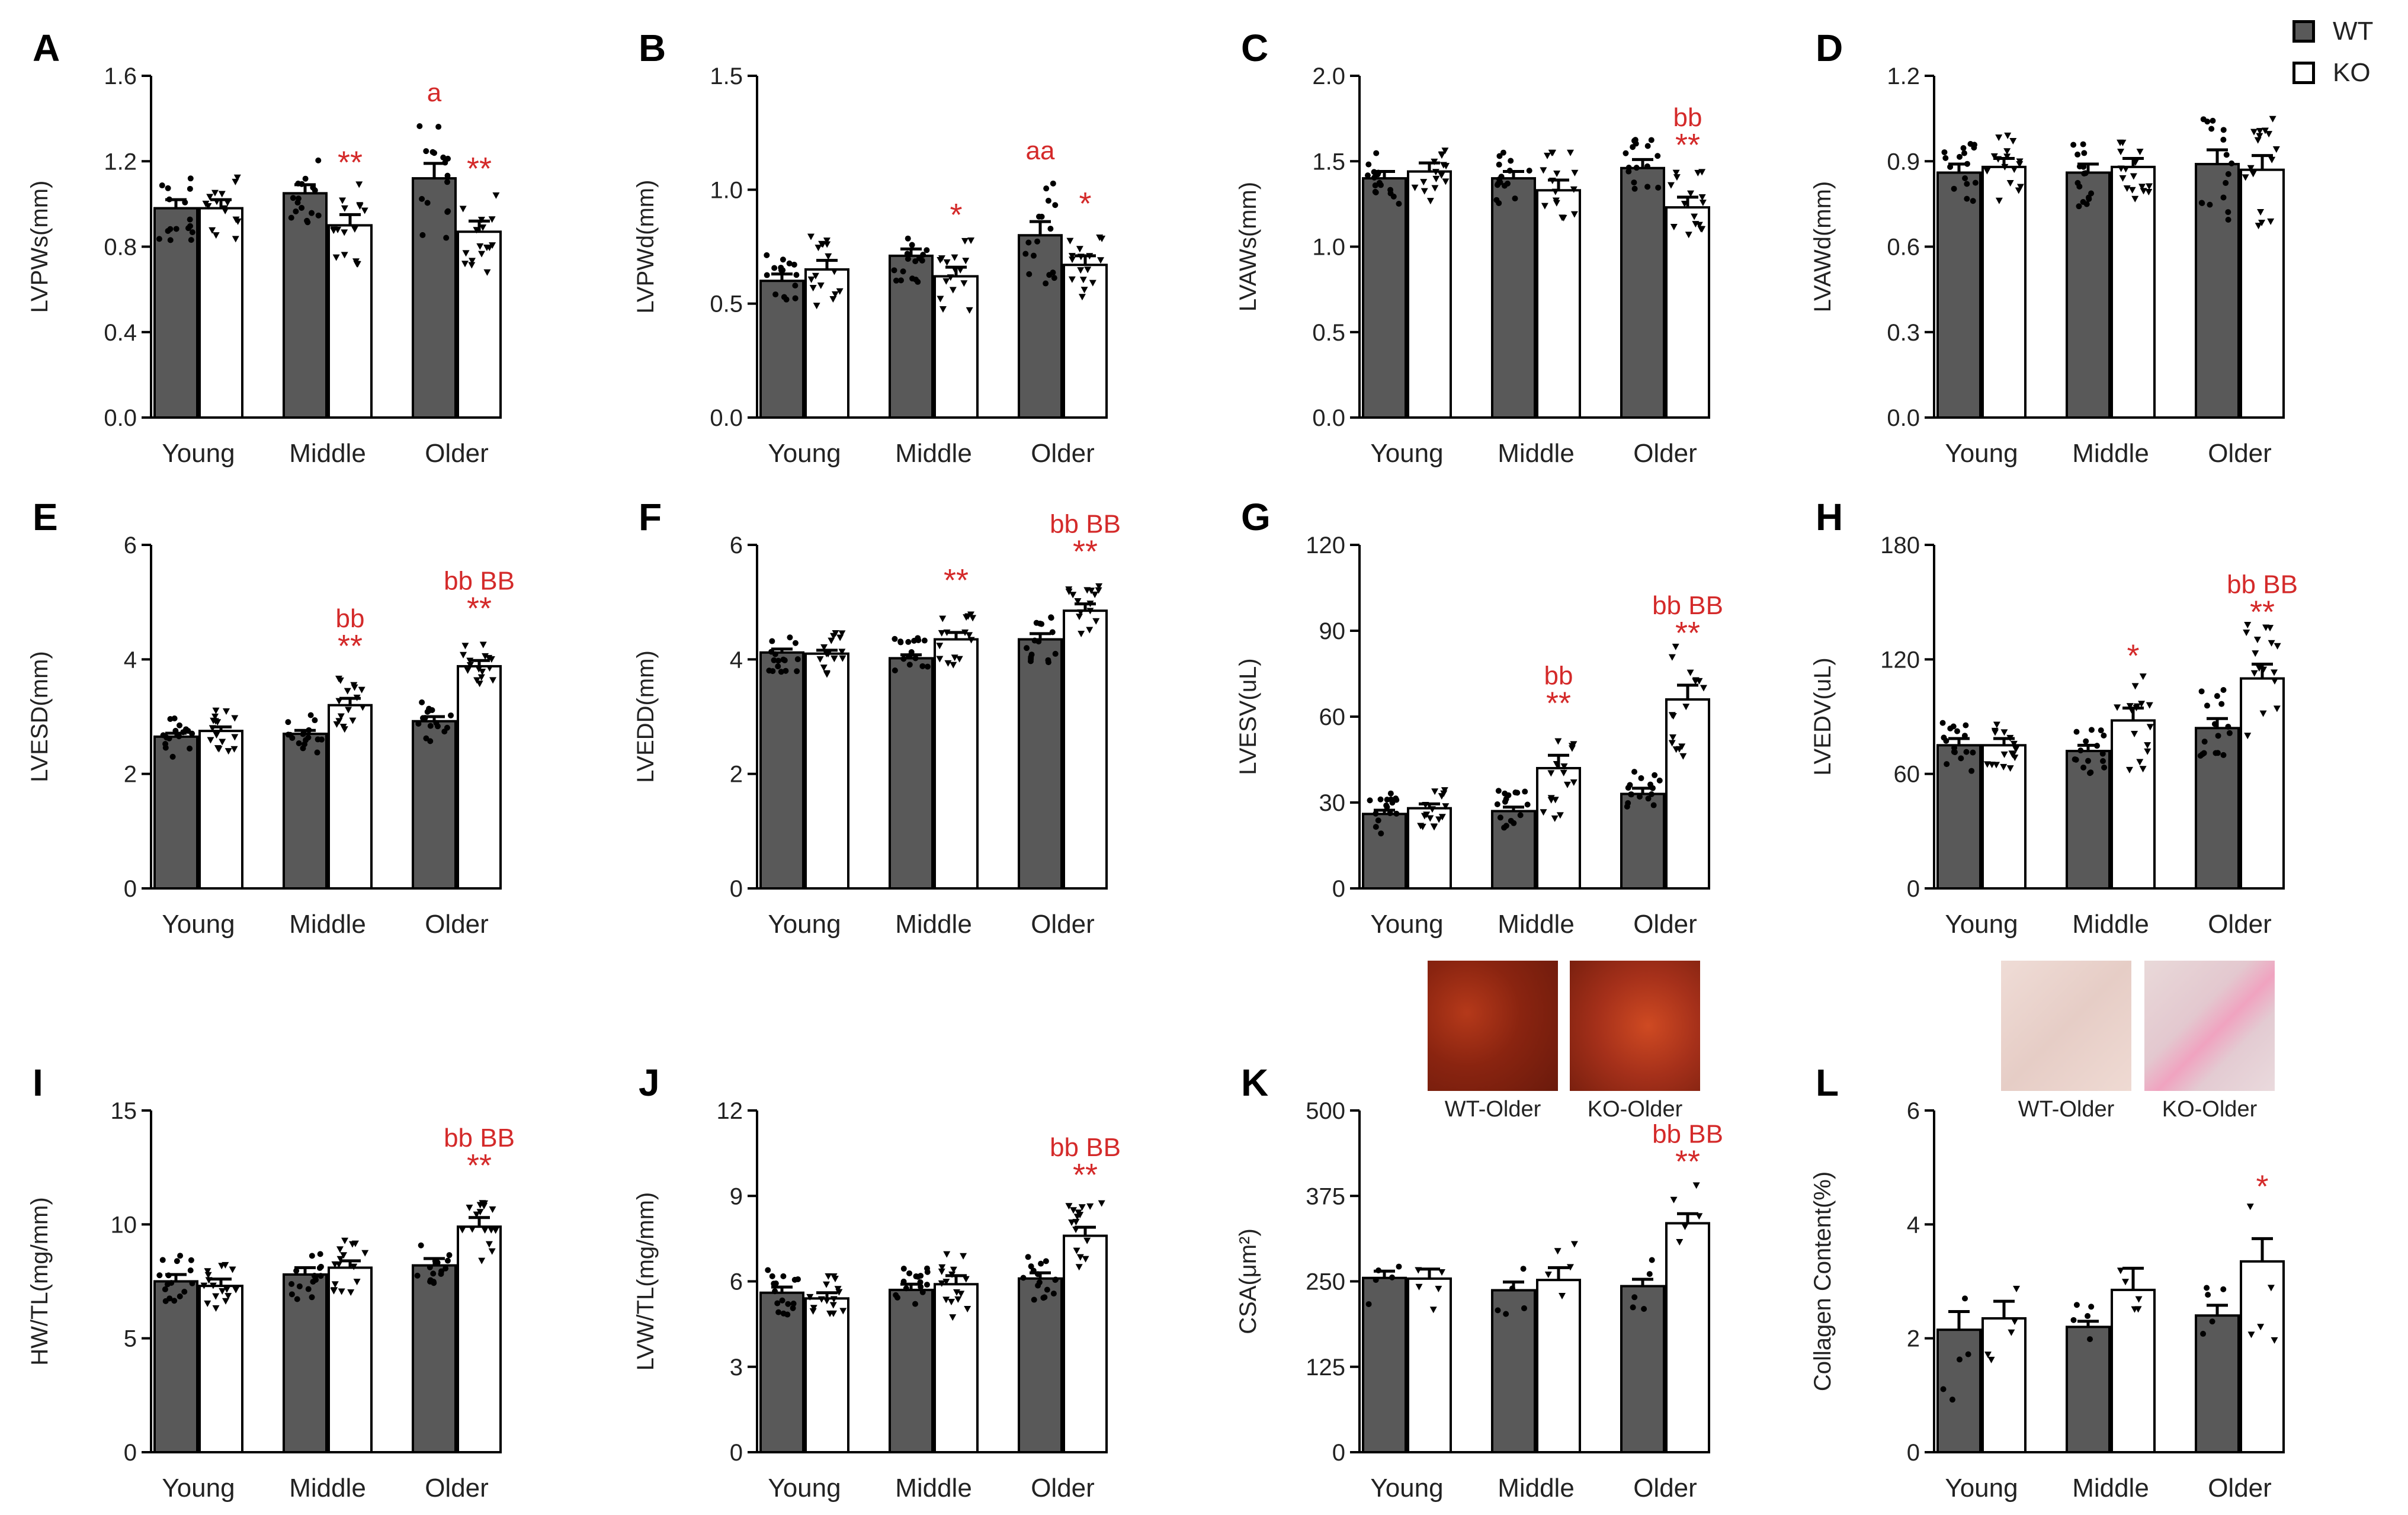 The image size is (2408, 1515). What do you see at coordinates (736, 775) in the screenshot?
I see `y-tick-label-f-1: 2` at bounding box center [736, 775].